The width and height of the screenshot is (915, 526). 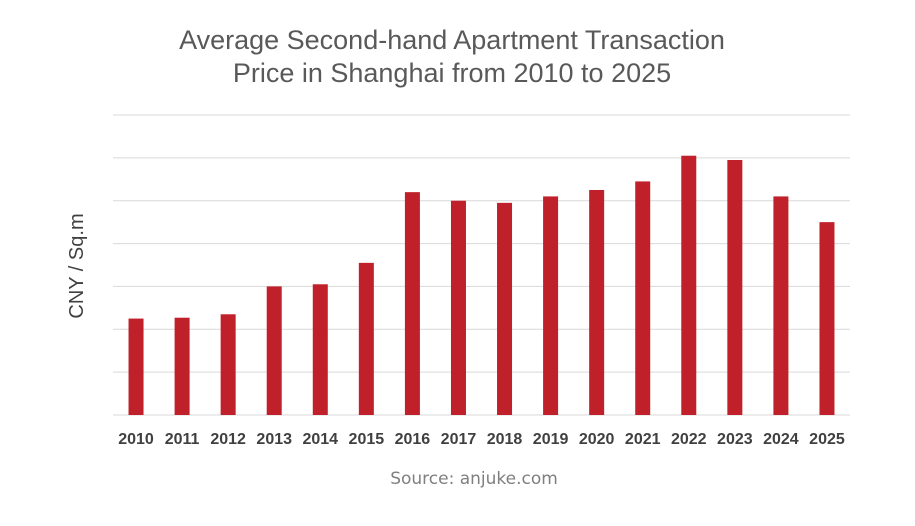 What do you see at coordinates (643, 439) in the screenshot?
I see `x-tick-2021: 2021` at bounding box center [643, 439].